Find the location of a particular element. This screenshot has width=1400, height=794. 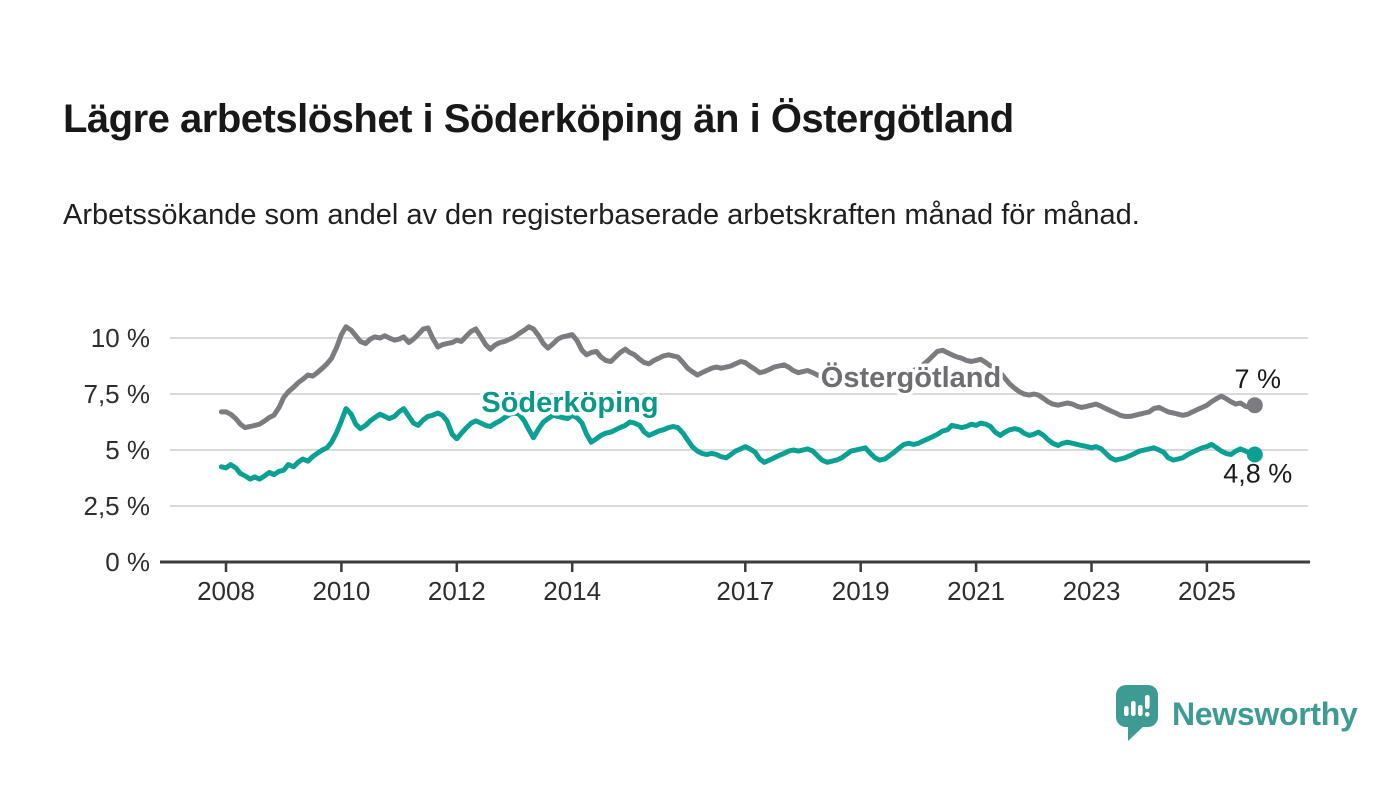

y-tick-label-5: 5 % is located at coordinates (127, 450).